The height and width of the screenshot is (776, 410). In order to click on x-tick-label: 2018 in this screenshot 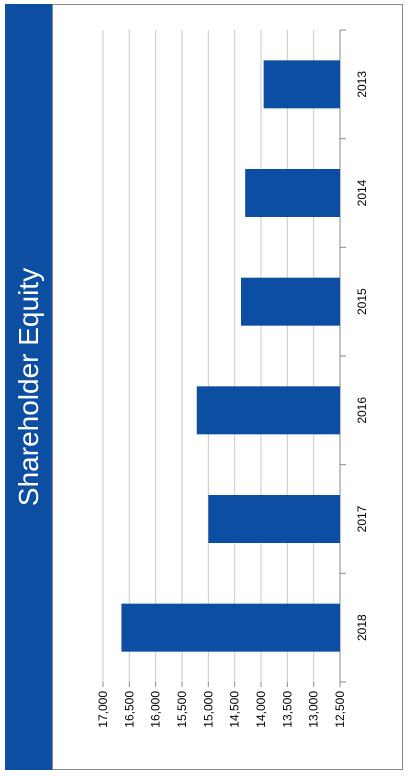, I will do `click(362, 627)`.